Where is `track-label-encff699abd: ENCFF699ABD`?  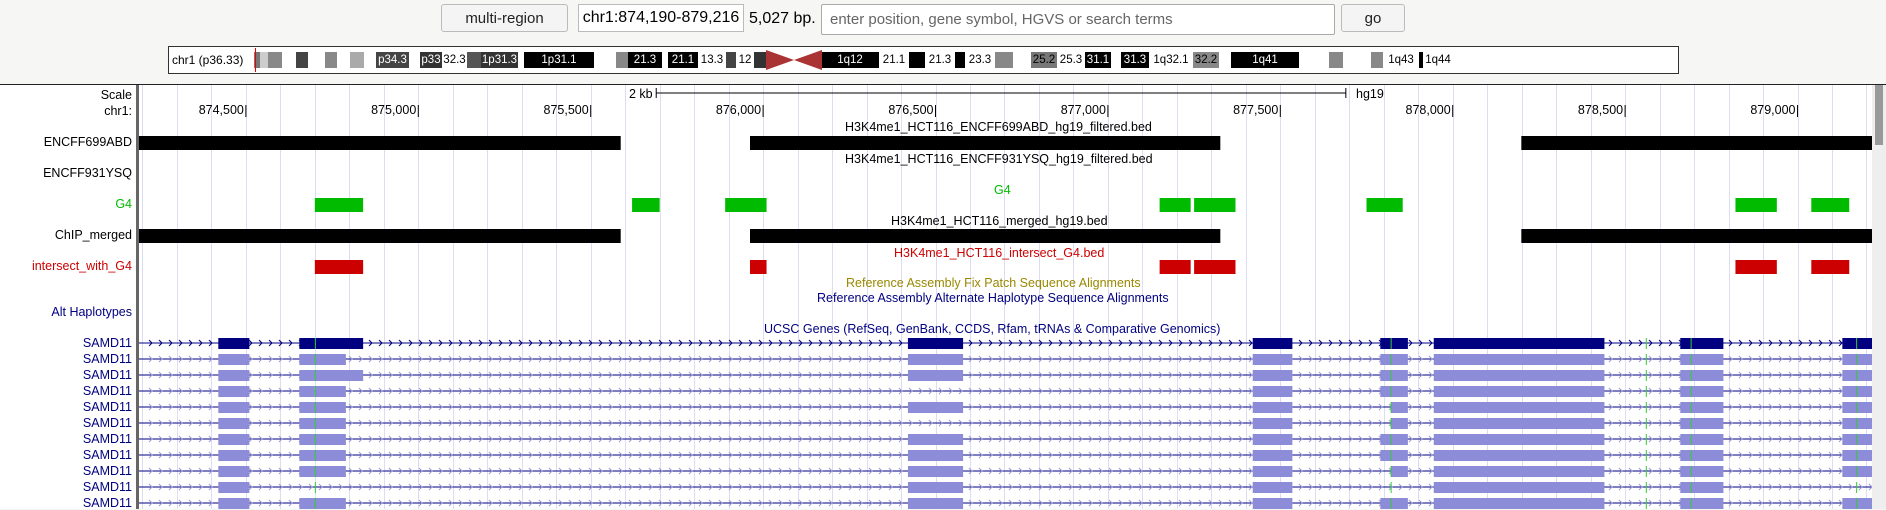
track-label-encff699abd: ENCFF699ABD is located at coordinates (87, 142).